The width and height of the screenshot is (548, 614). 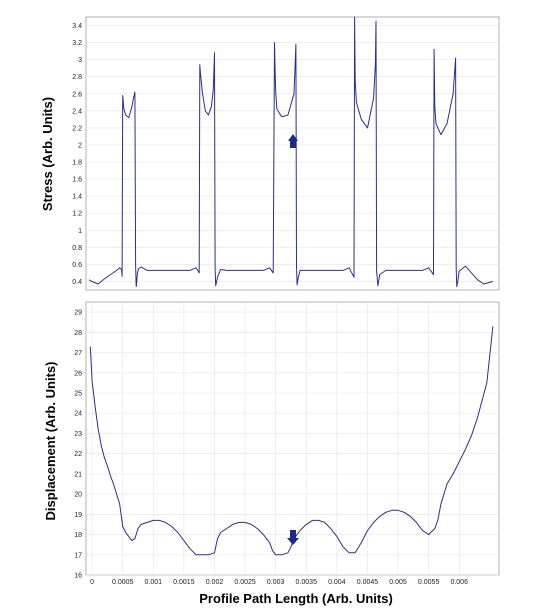 I want to click on stress-y-tick-label: 2.2, so click(x=77, y=128).